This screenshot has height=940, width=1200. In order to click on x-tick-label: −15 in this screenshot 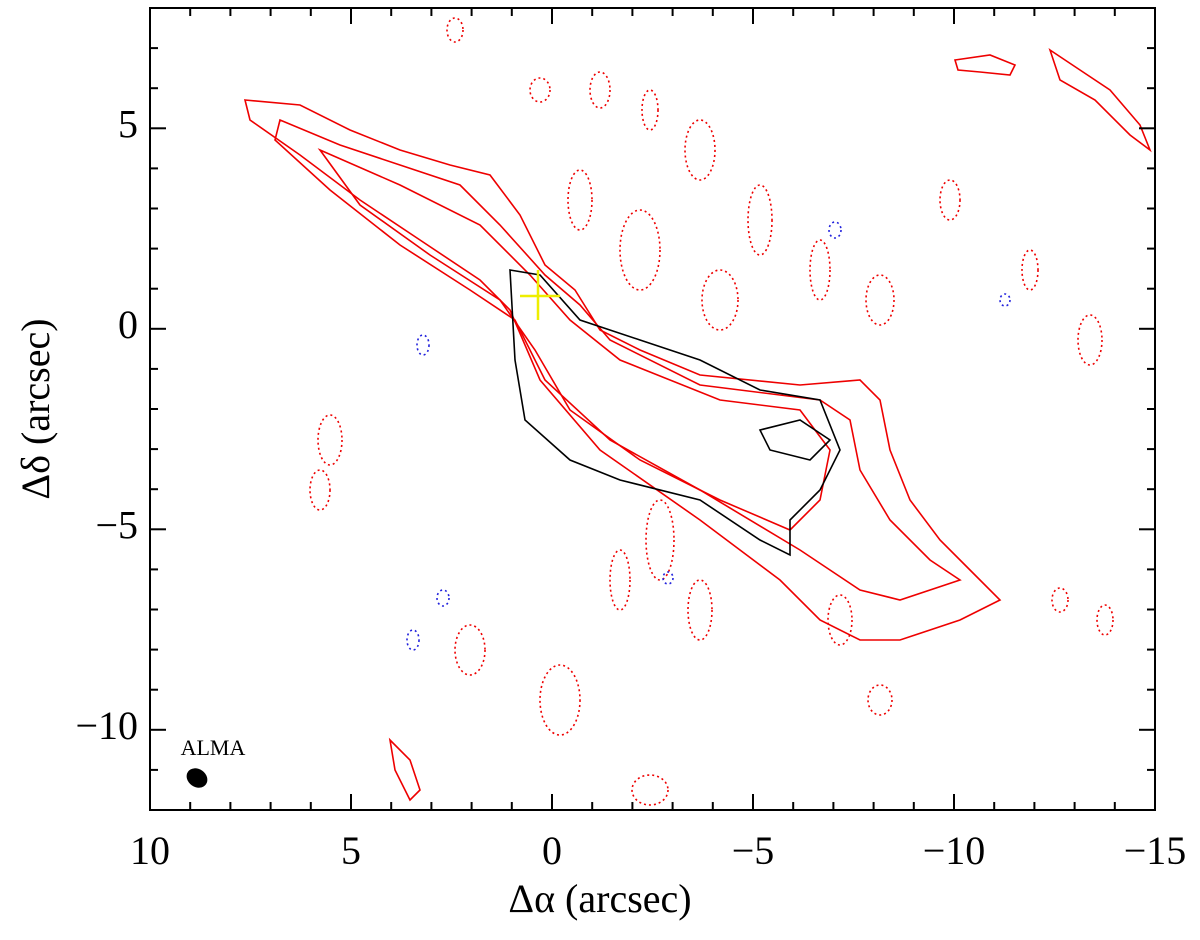, I will do `click(1155, 850)`.